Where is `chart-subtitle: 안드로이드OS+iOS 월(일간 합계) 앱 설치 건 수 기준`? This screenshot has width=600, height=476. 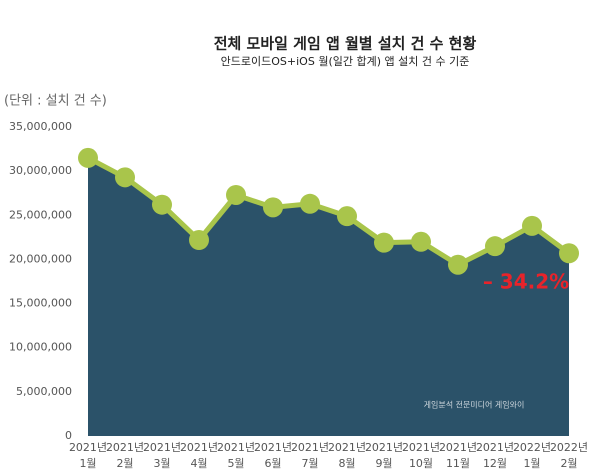
chart-subtitle: 안드로이드OS+iOS 월(일간 합계) 앱 설치 건 수 기준 is located at coordinates (345, 61).